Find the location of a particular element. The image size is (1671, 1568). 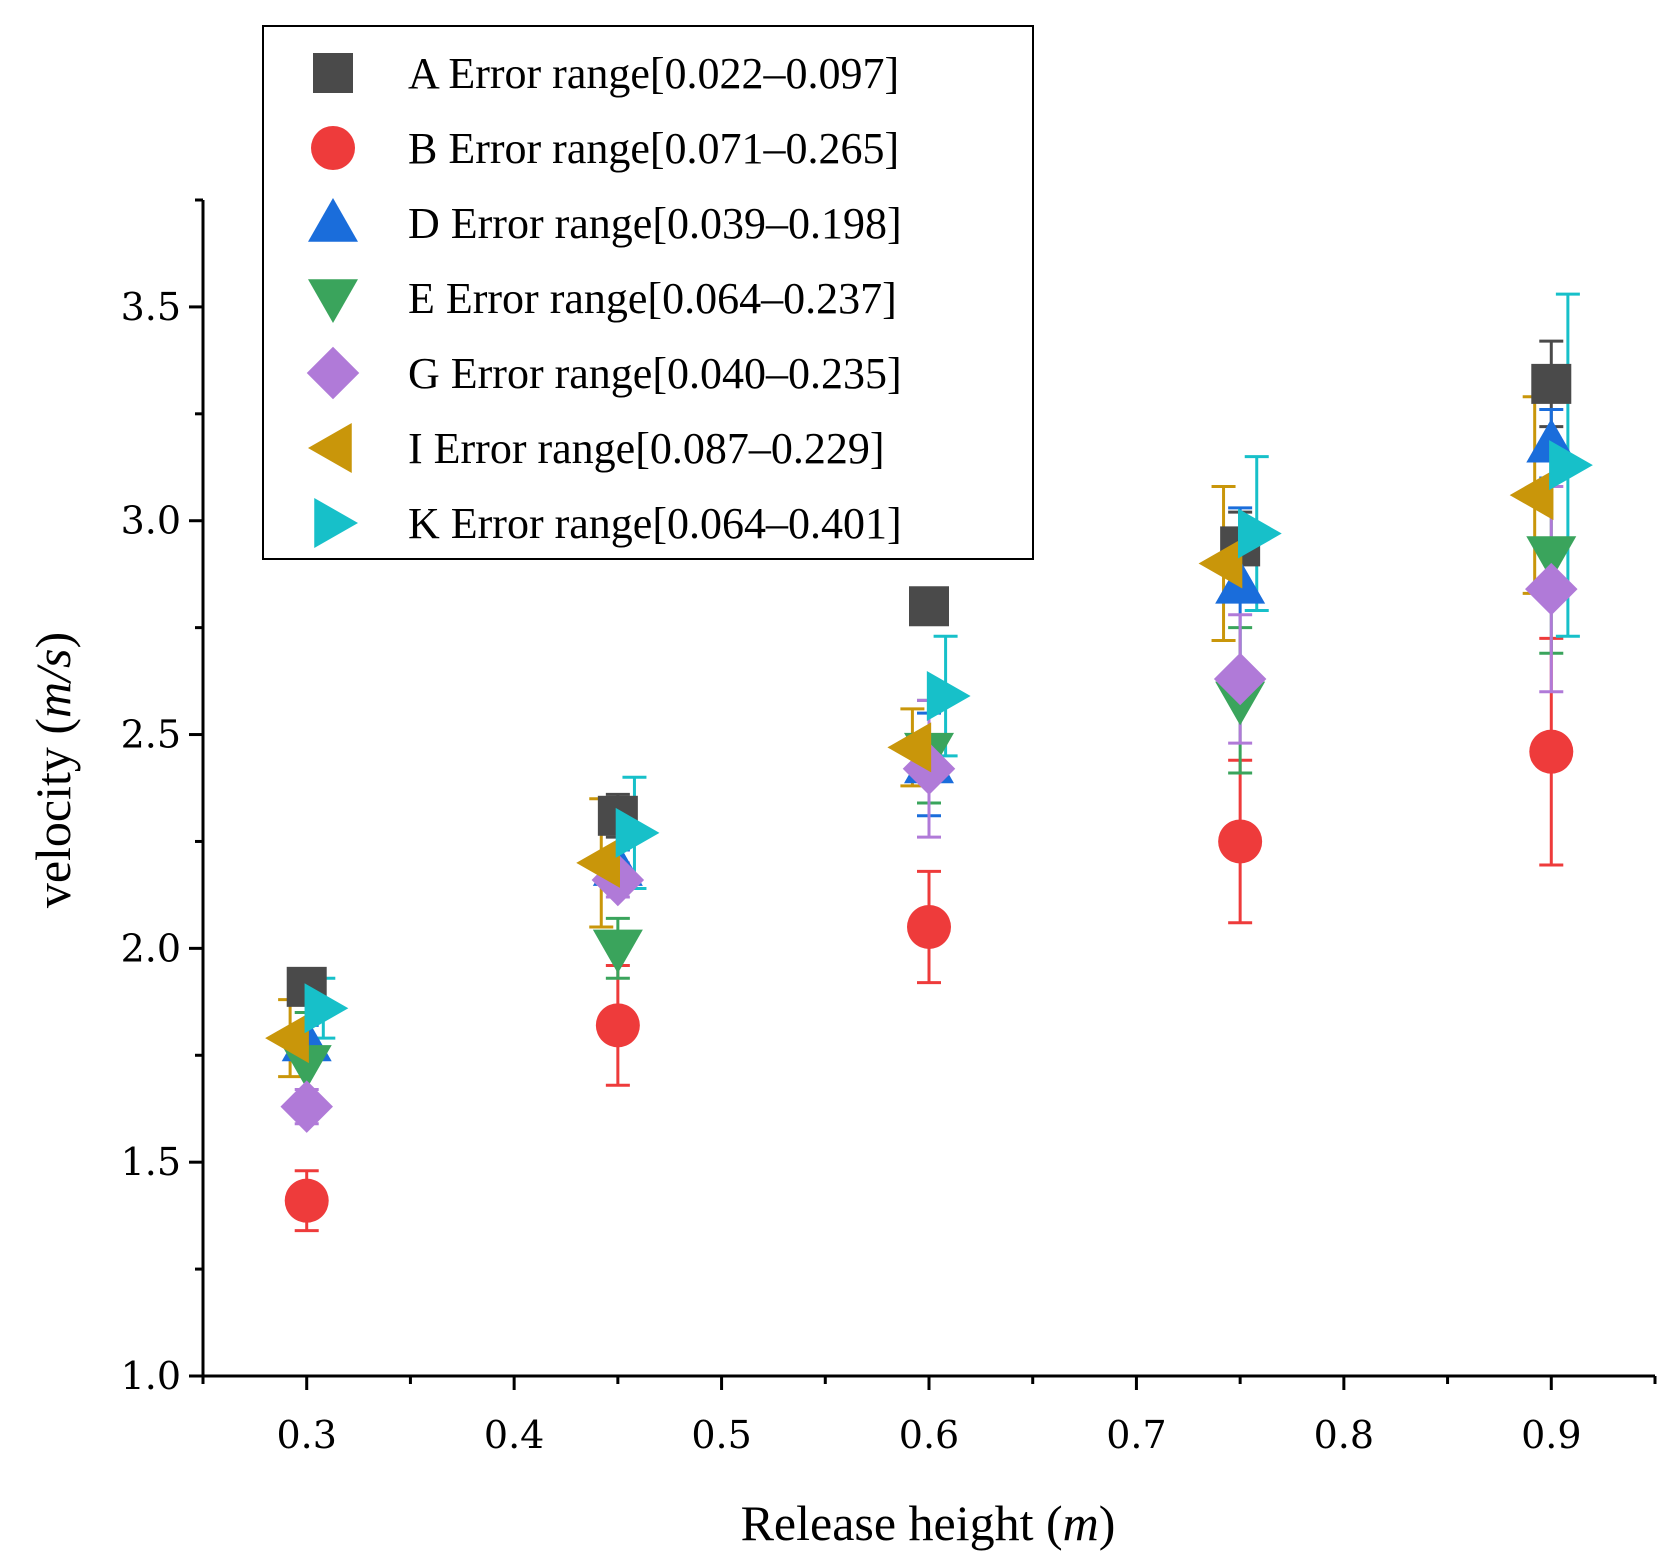

y-tick-label: 2.5 is located at coordinates (151, 735).